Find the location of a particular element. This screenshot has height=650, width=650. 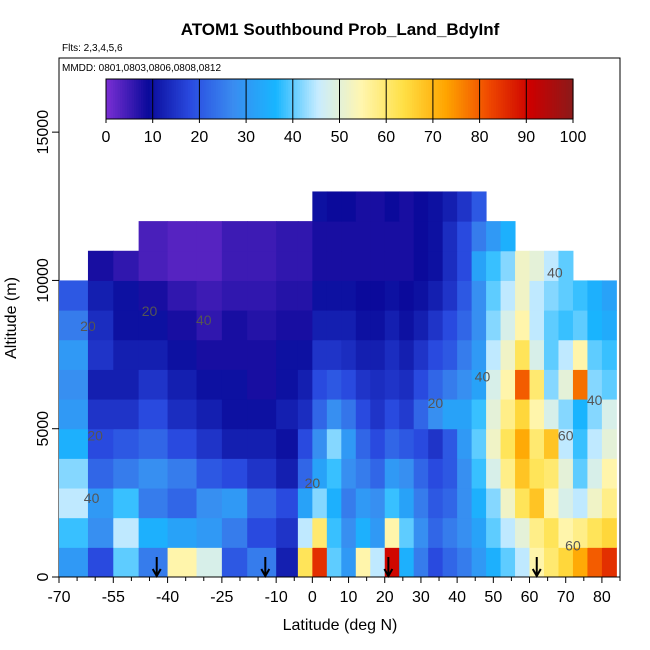

contour-label: 40 is located at coordinates (555, 272).